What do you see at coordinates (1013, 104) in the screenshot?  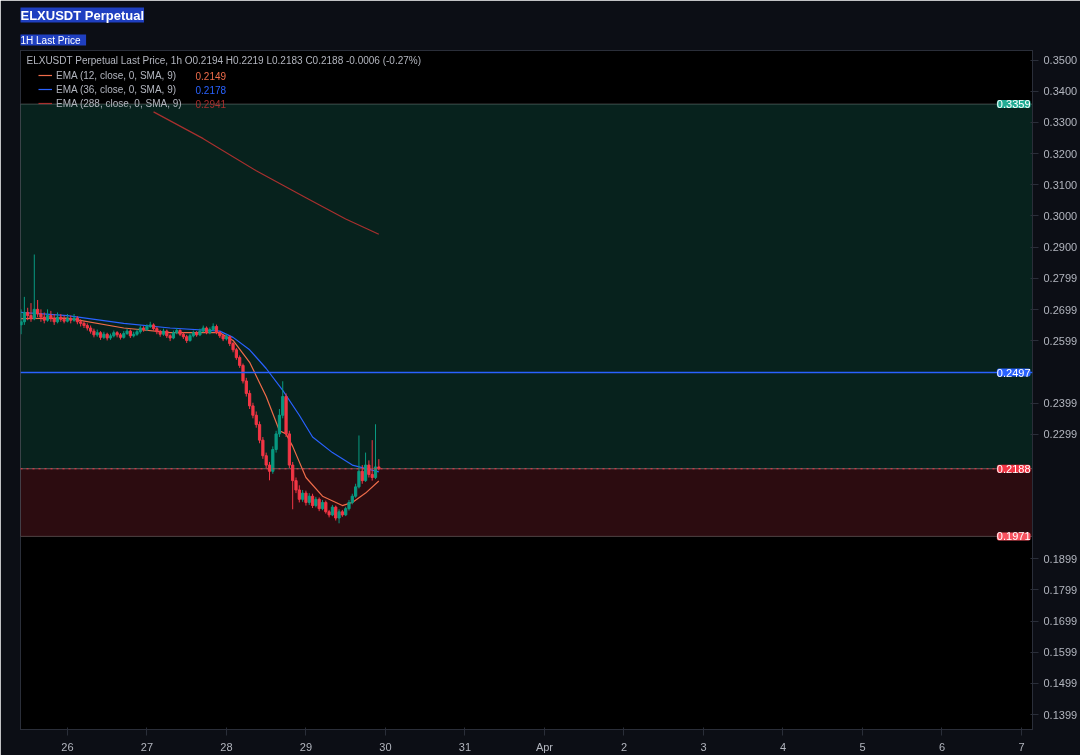 I see `band-label: 0.3359` at bounding box center [1013, 104].